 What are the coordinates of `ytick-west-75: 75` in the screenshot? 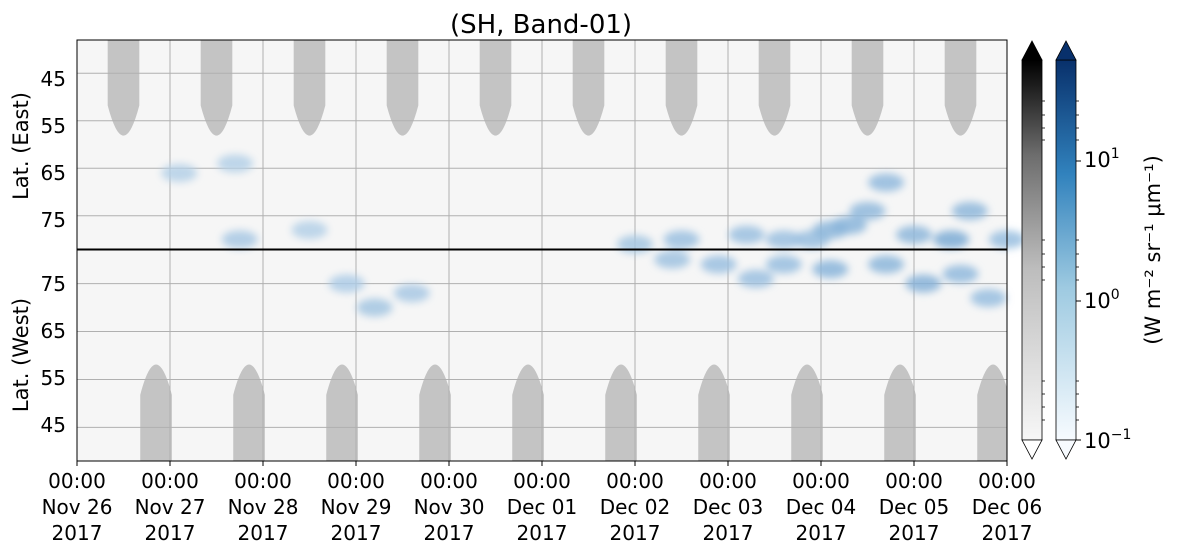 It's located at (53, 284).